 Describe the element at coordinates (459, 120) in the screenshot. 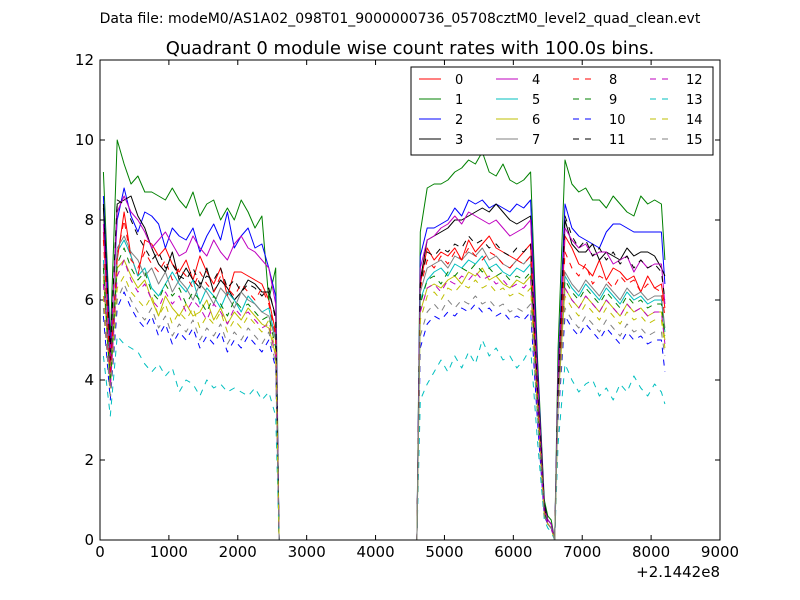

I see `legend-label-2: 2` at that location.